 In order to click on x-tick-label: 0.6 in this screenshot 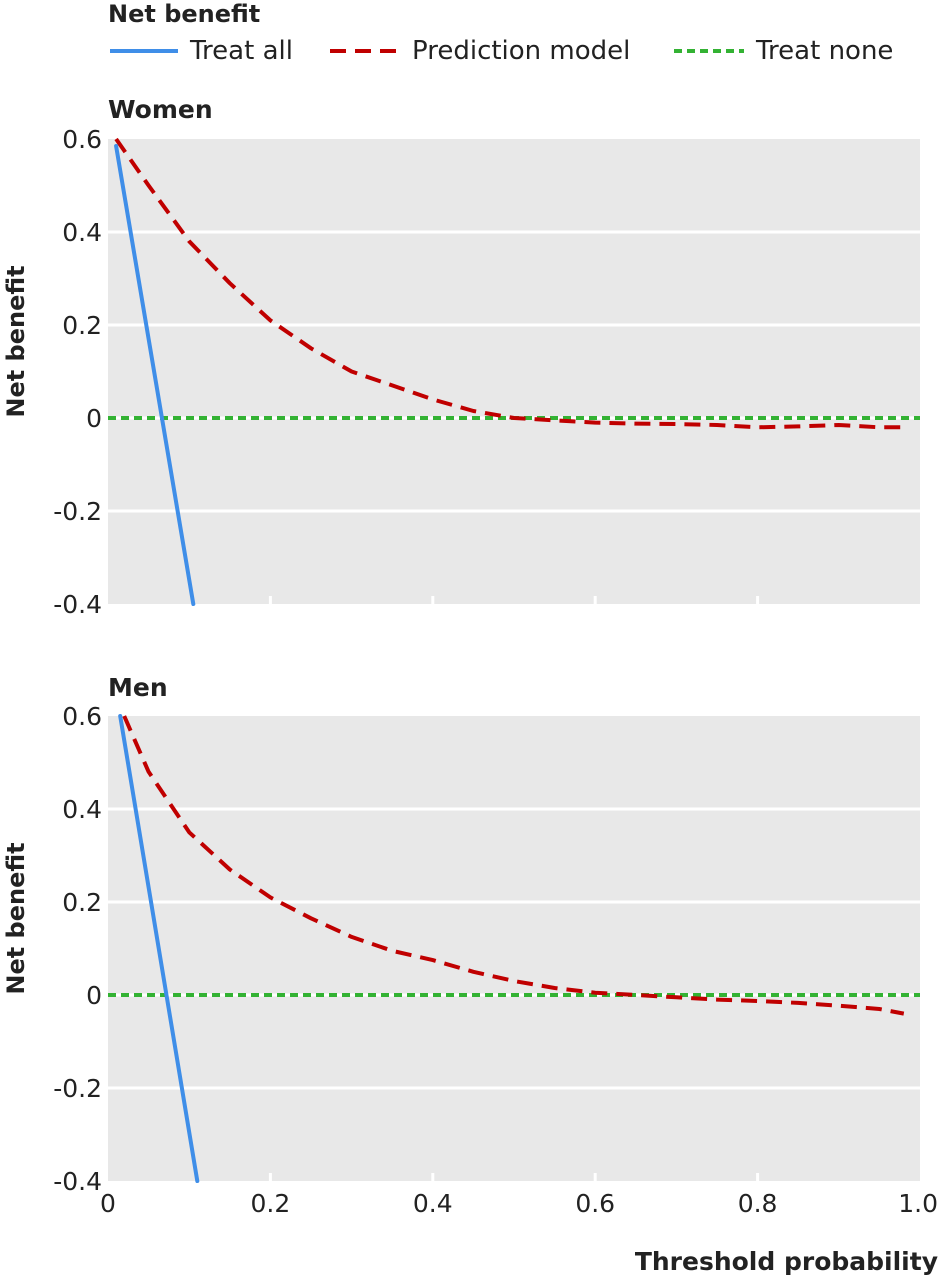, I will do `click(595, 1203)`.